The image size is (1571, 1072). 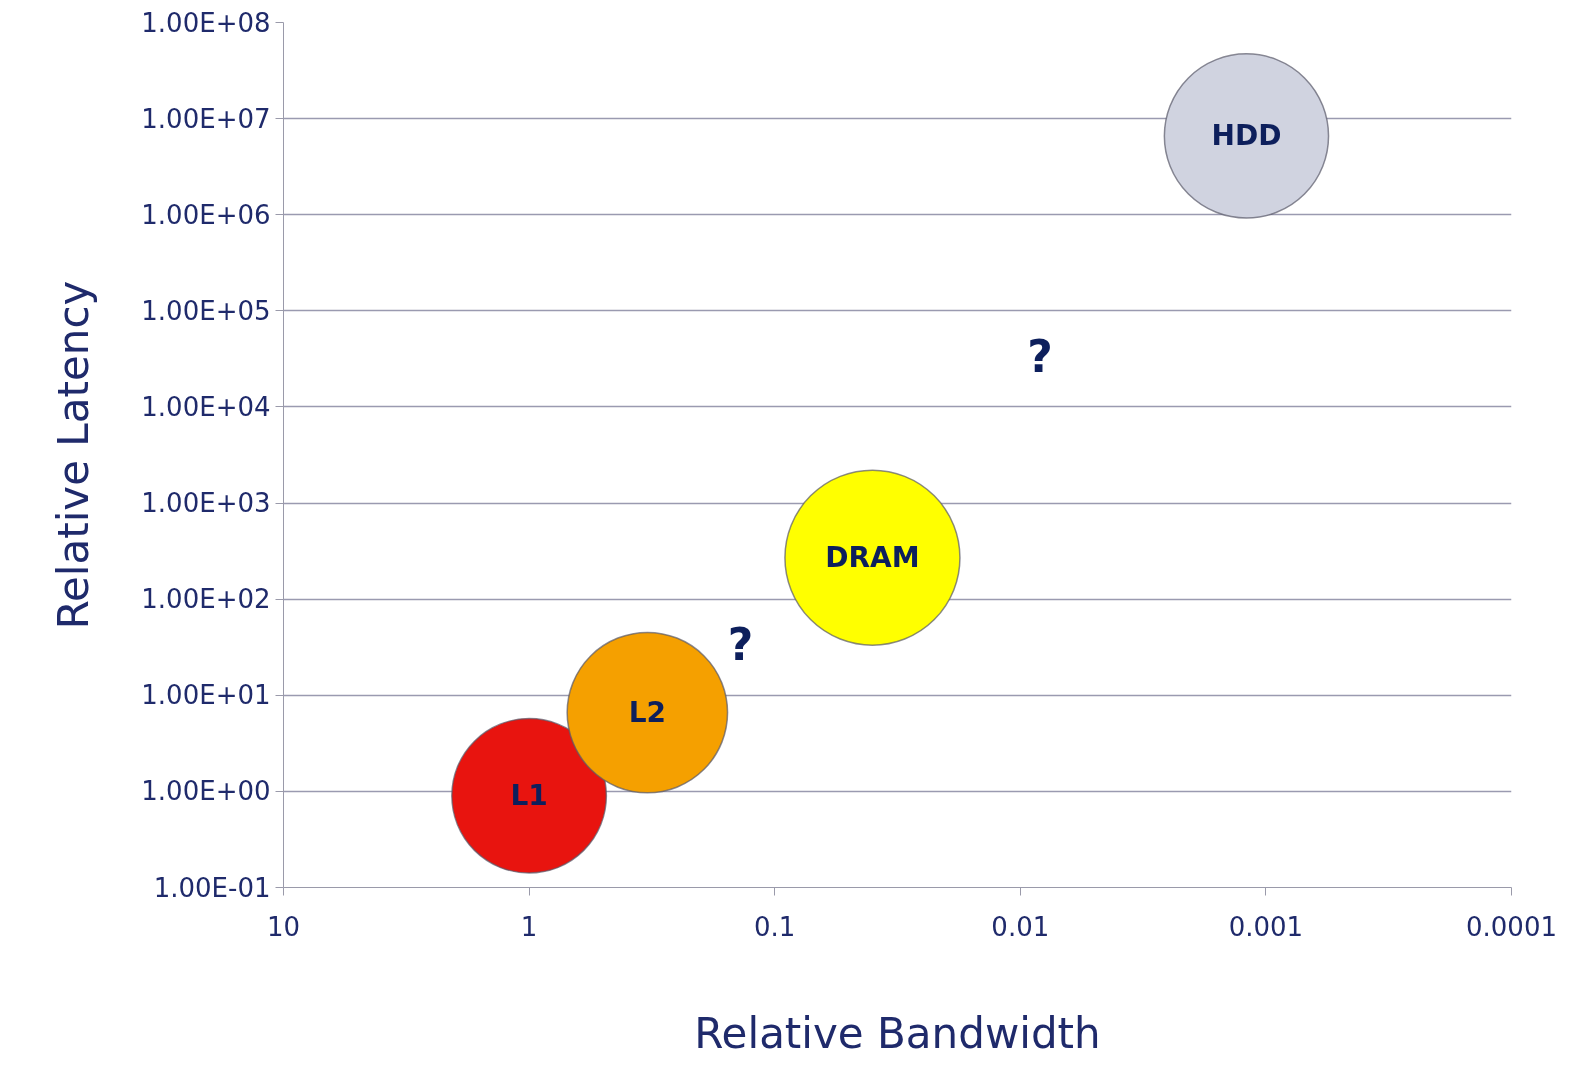 I want to click on y-tick-label: 1.00E+07, so click(x=206, y=118).